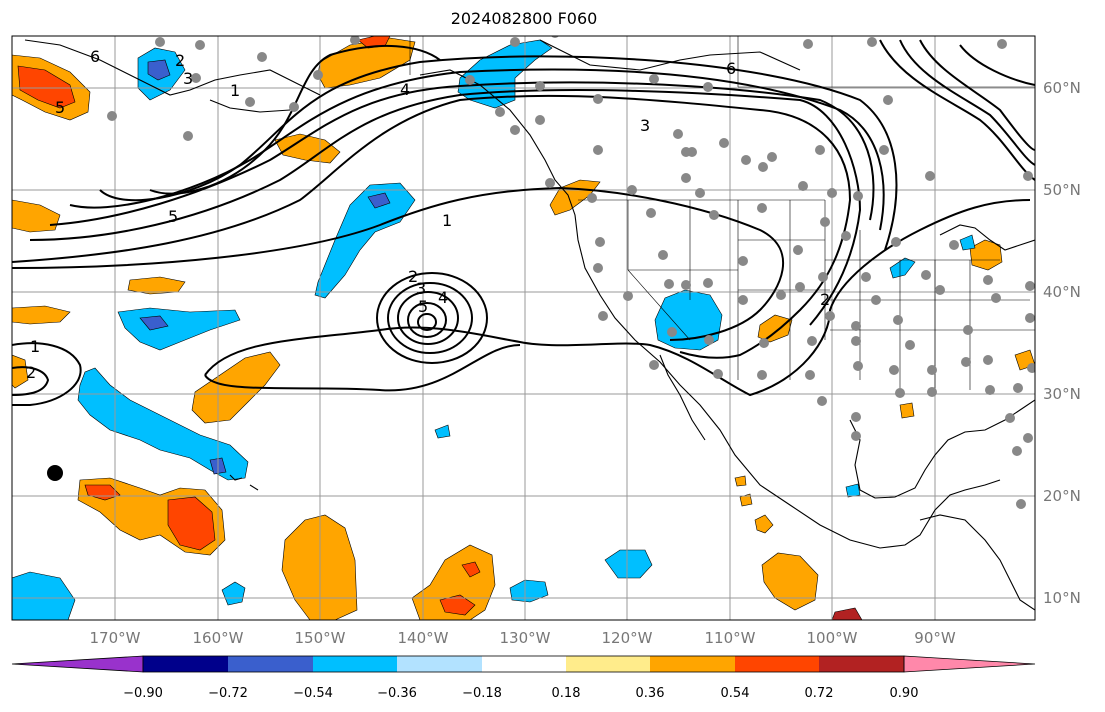  I want to click on colorbar-tick-label: 0.36, so click(650, 693).